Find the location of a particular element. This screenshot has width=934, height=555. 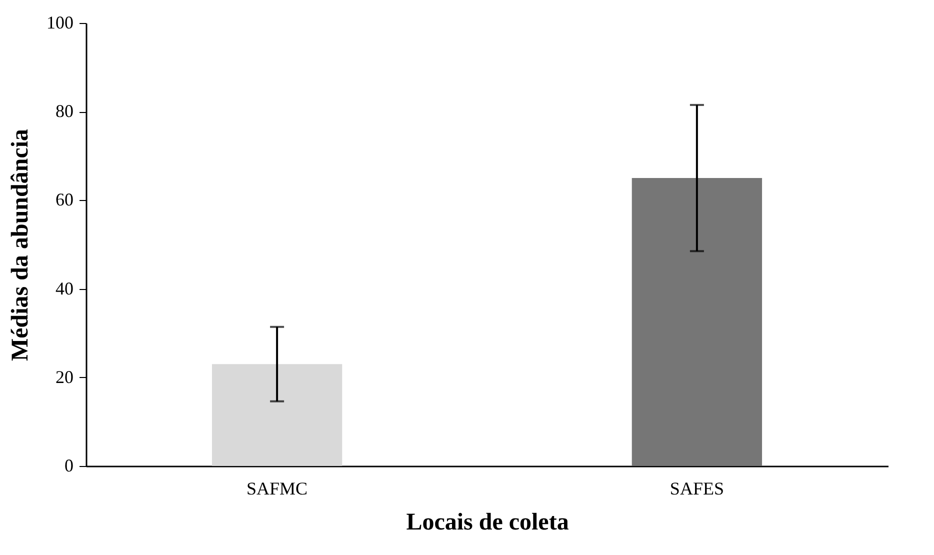

y-tick-label: 60 is located at coordinates (65, 200).